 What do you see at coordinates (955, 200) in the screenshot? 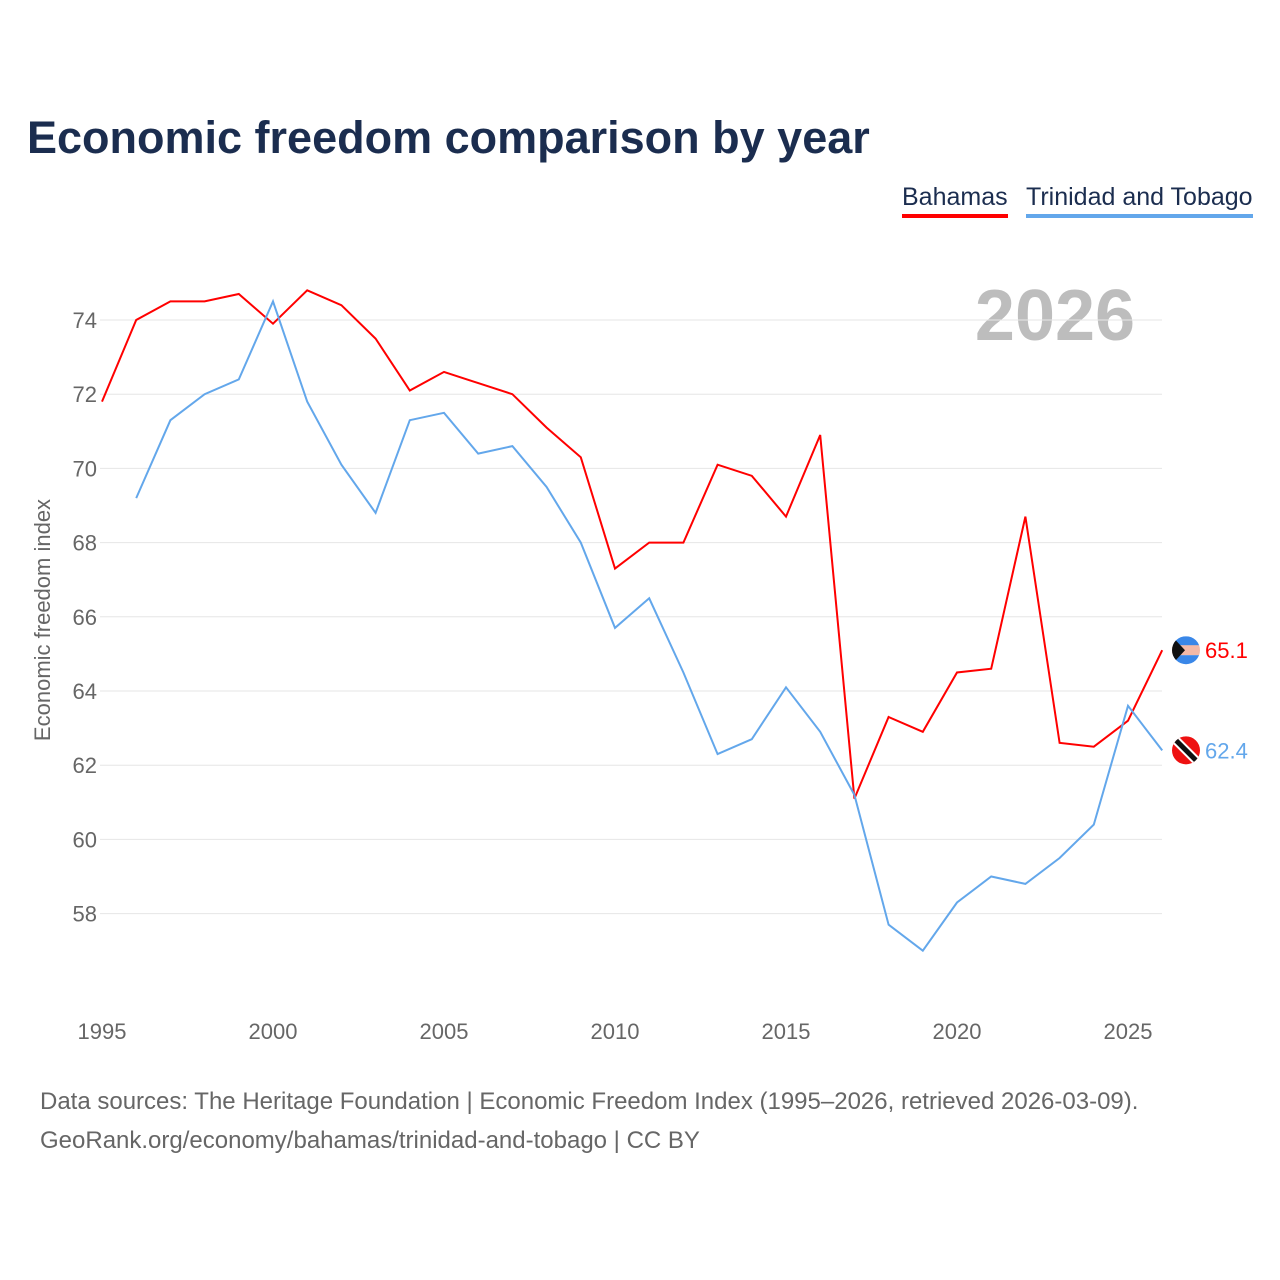
I see `legend-bahamas: Bahamas` at bounding box center [955, 200].